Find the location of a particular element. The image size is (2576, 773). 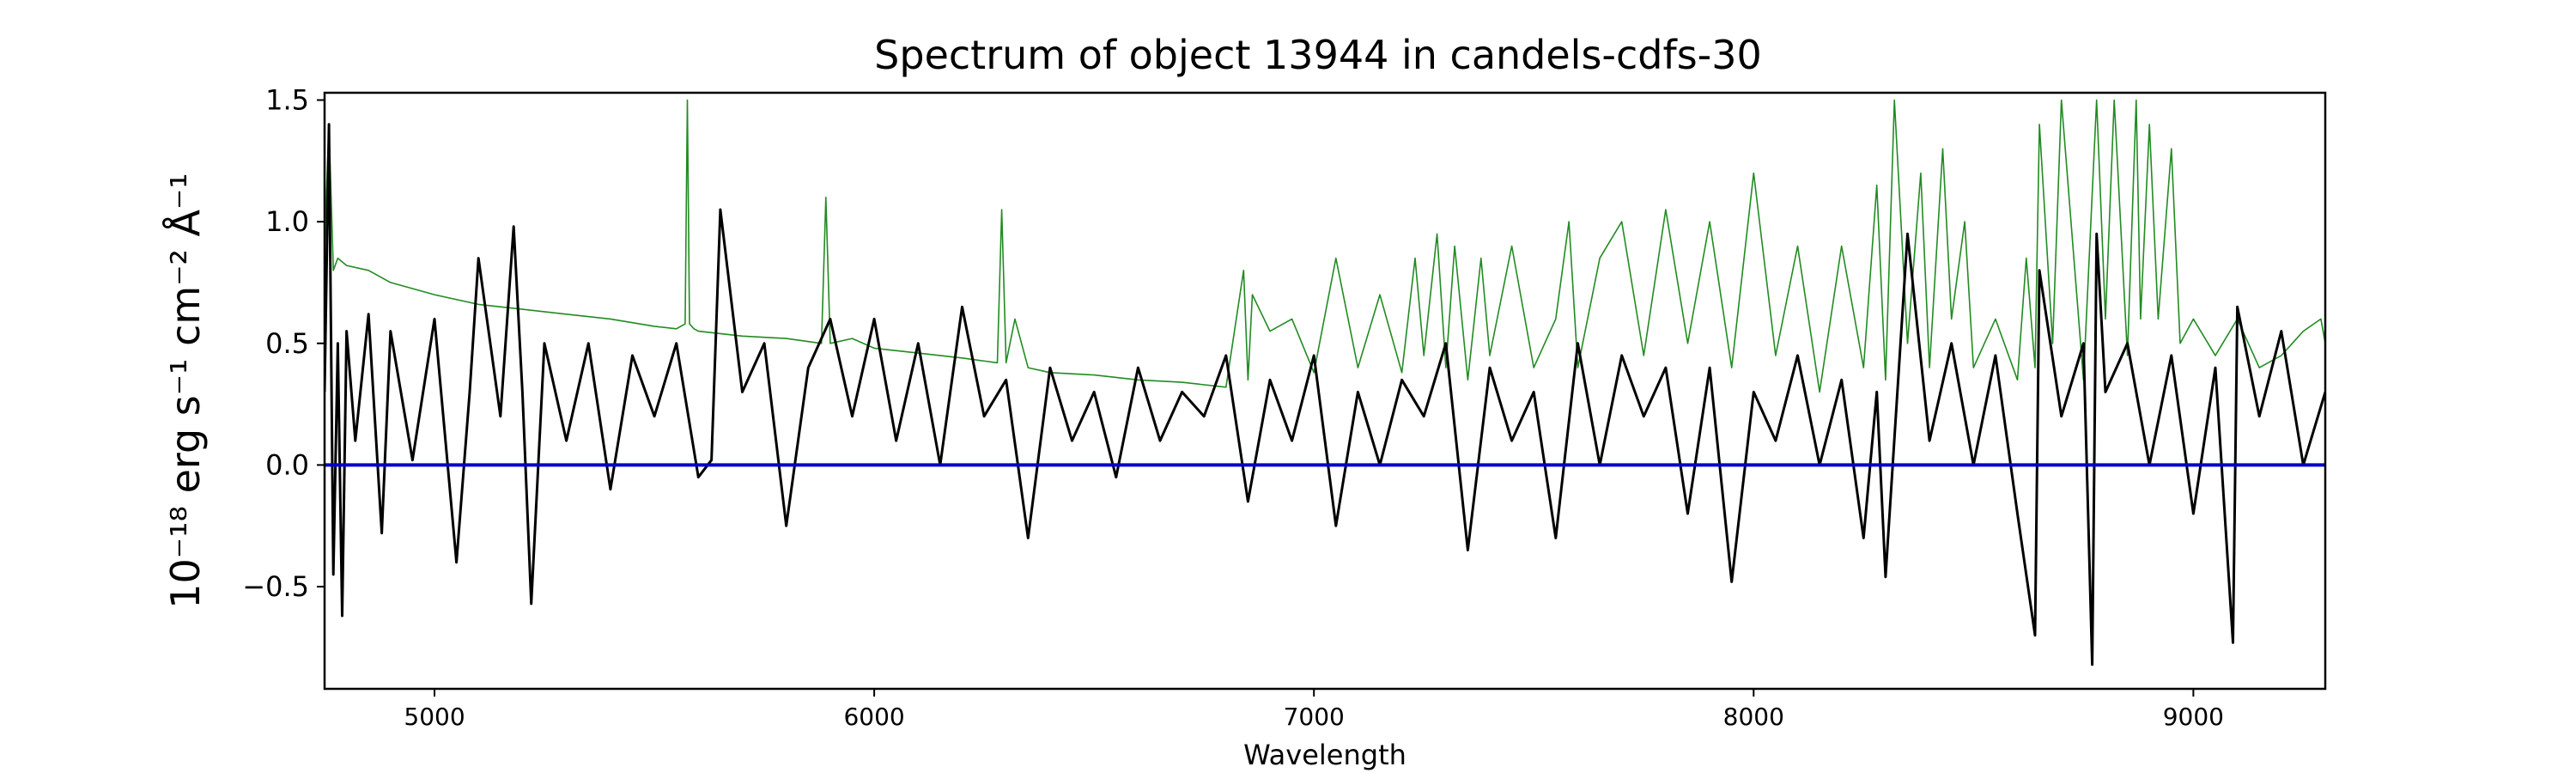

y-tick-label: 1.0 is located at coordinates (287, 221).